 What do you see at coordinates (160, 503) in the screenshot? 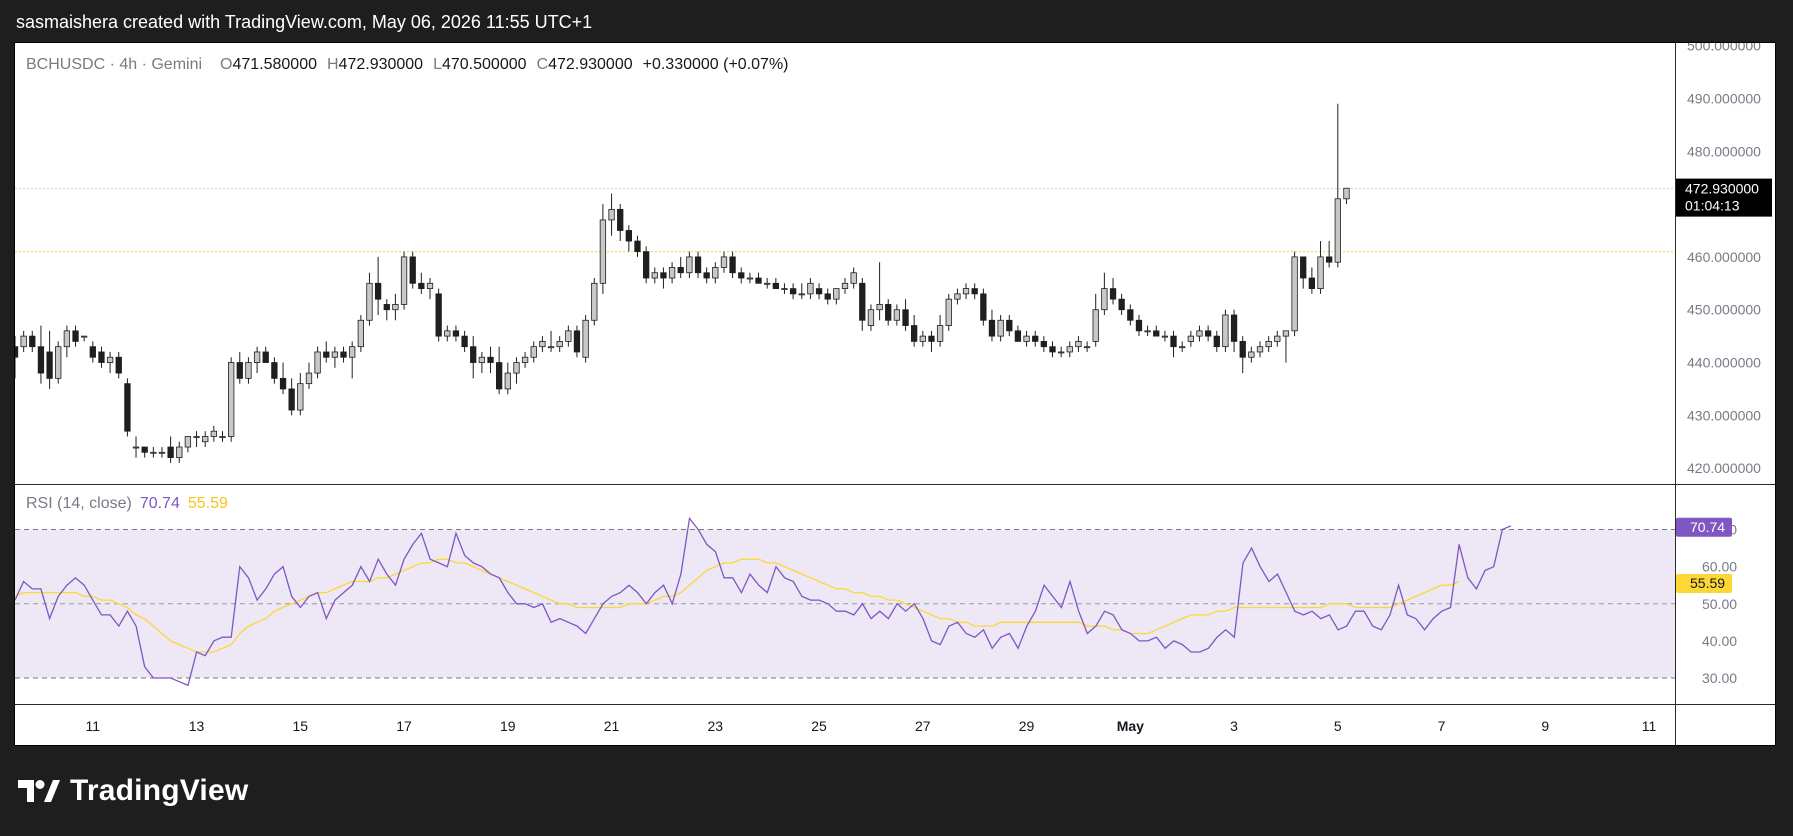
I see `rsi-legend-value: 70.74` at bounding box center [160, 503].